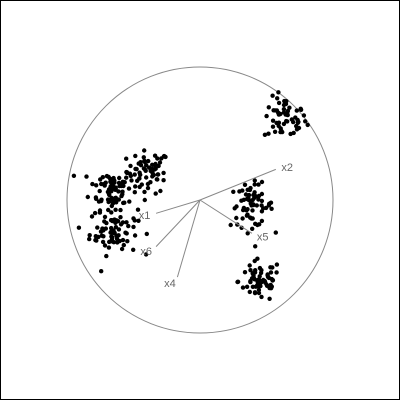  I want to click on axis-label-x6: x6, so click(146, 252).